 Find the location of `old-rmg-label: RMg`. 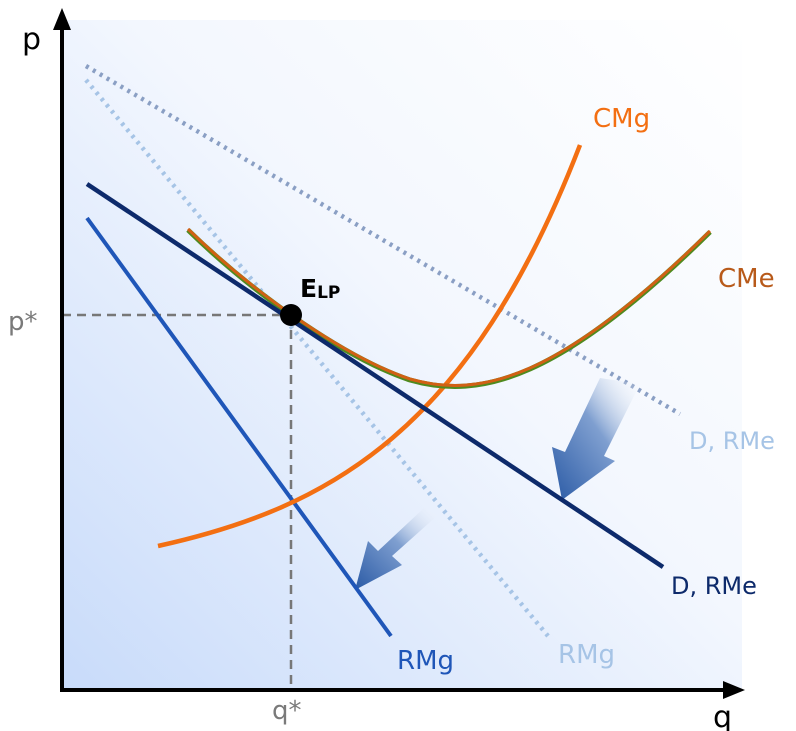

old-rmg-label: RMg is located at coordinates (586, 655).